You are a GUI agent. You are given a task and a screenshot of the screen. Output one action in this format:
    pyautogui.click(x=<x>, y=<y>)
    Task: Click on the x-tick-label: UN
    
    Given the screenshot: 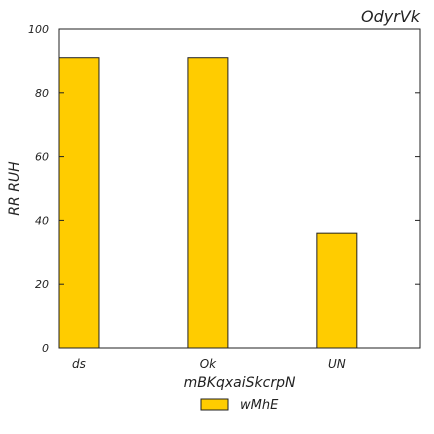 What is the action you would take?
    pyautogui.click(x=337, y=364)
    